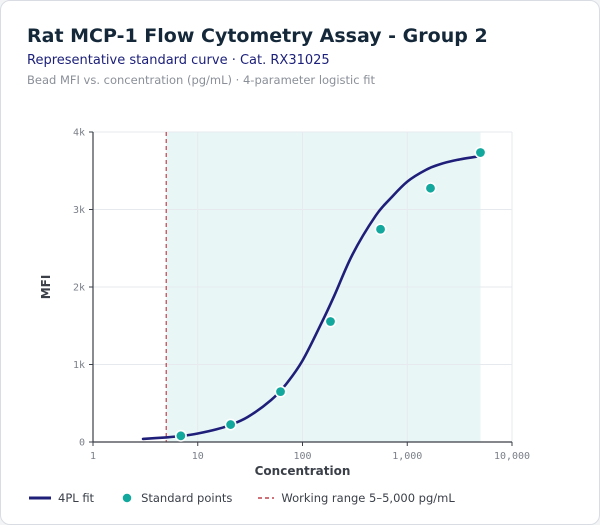  What do you see at coordinates (257, 36) in the screenshot?
I see `chart-title: Rat MCP-1 Flow Cytometry Assay - Group 2` at bounding box center [257, 36].